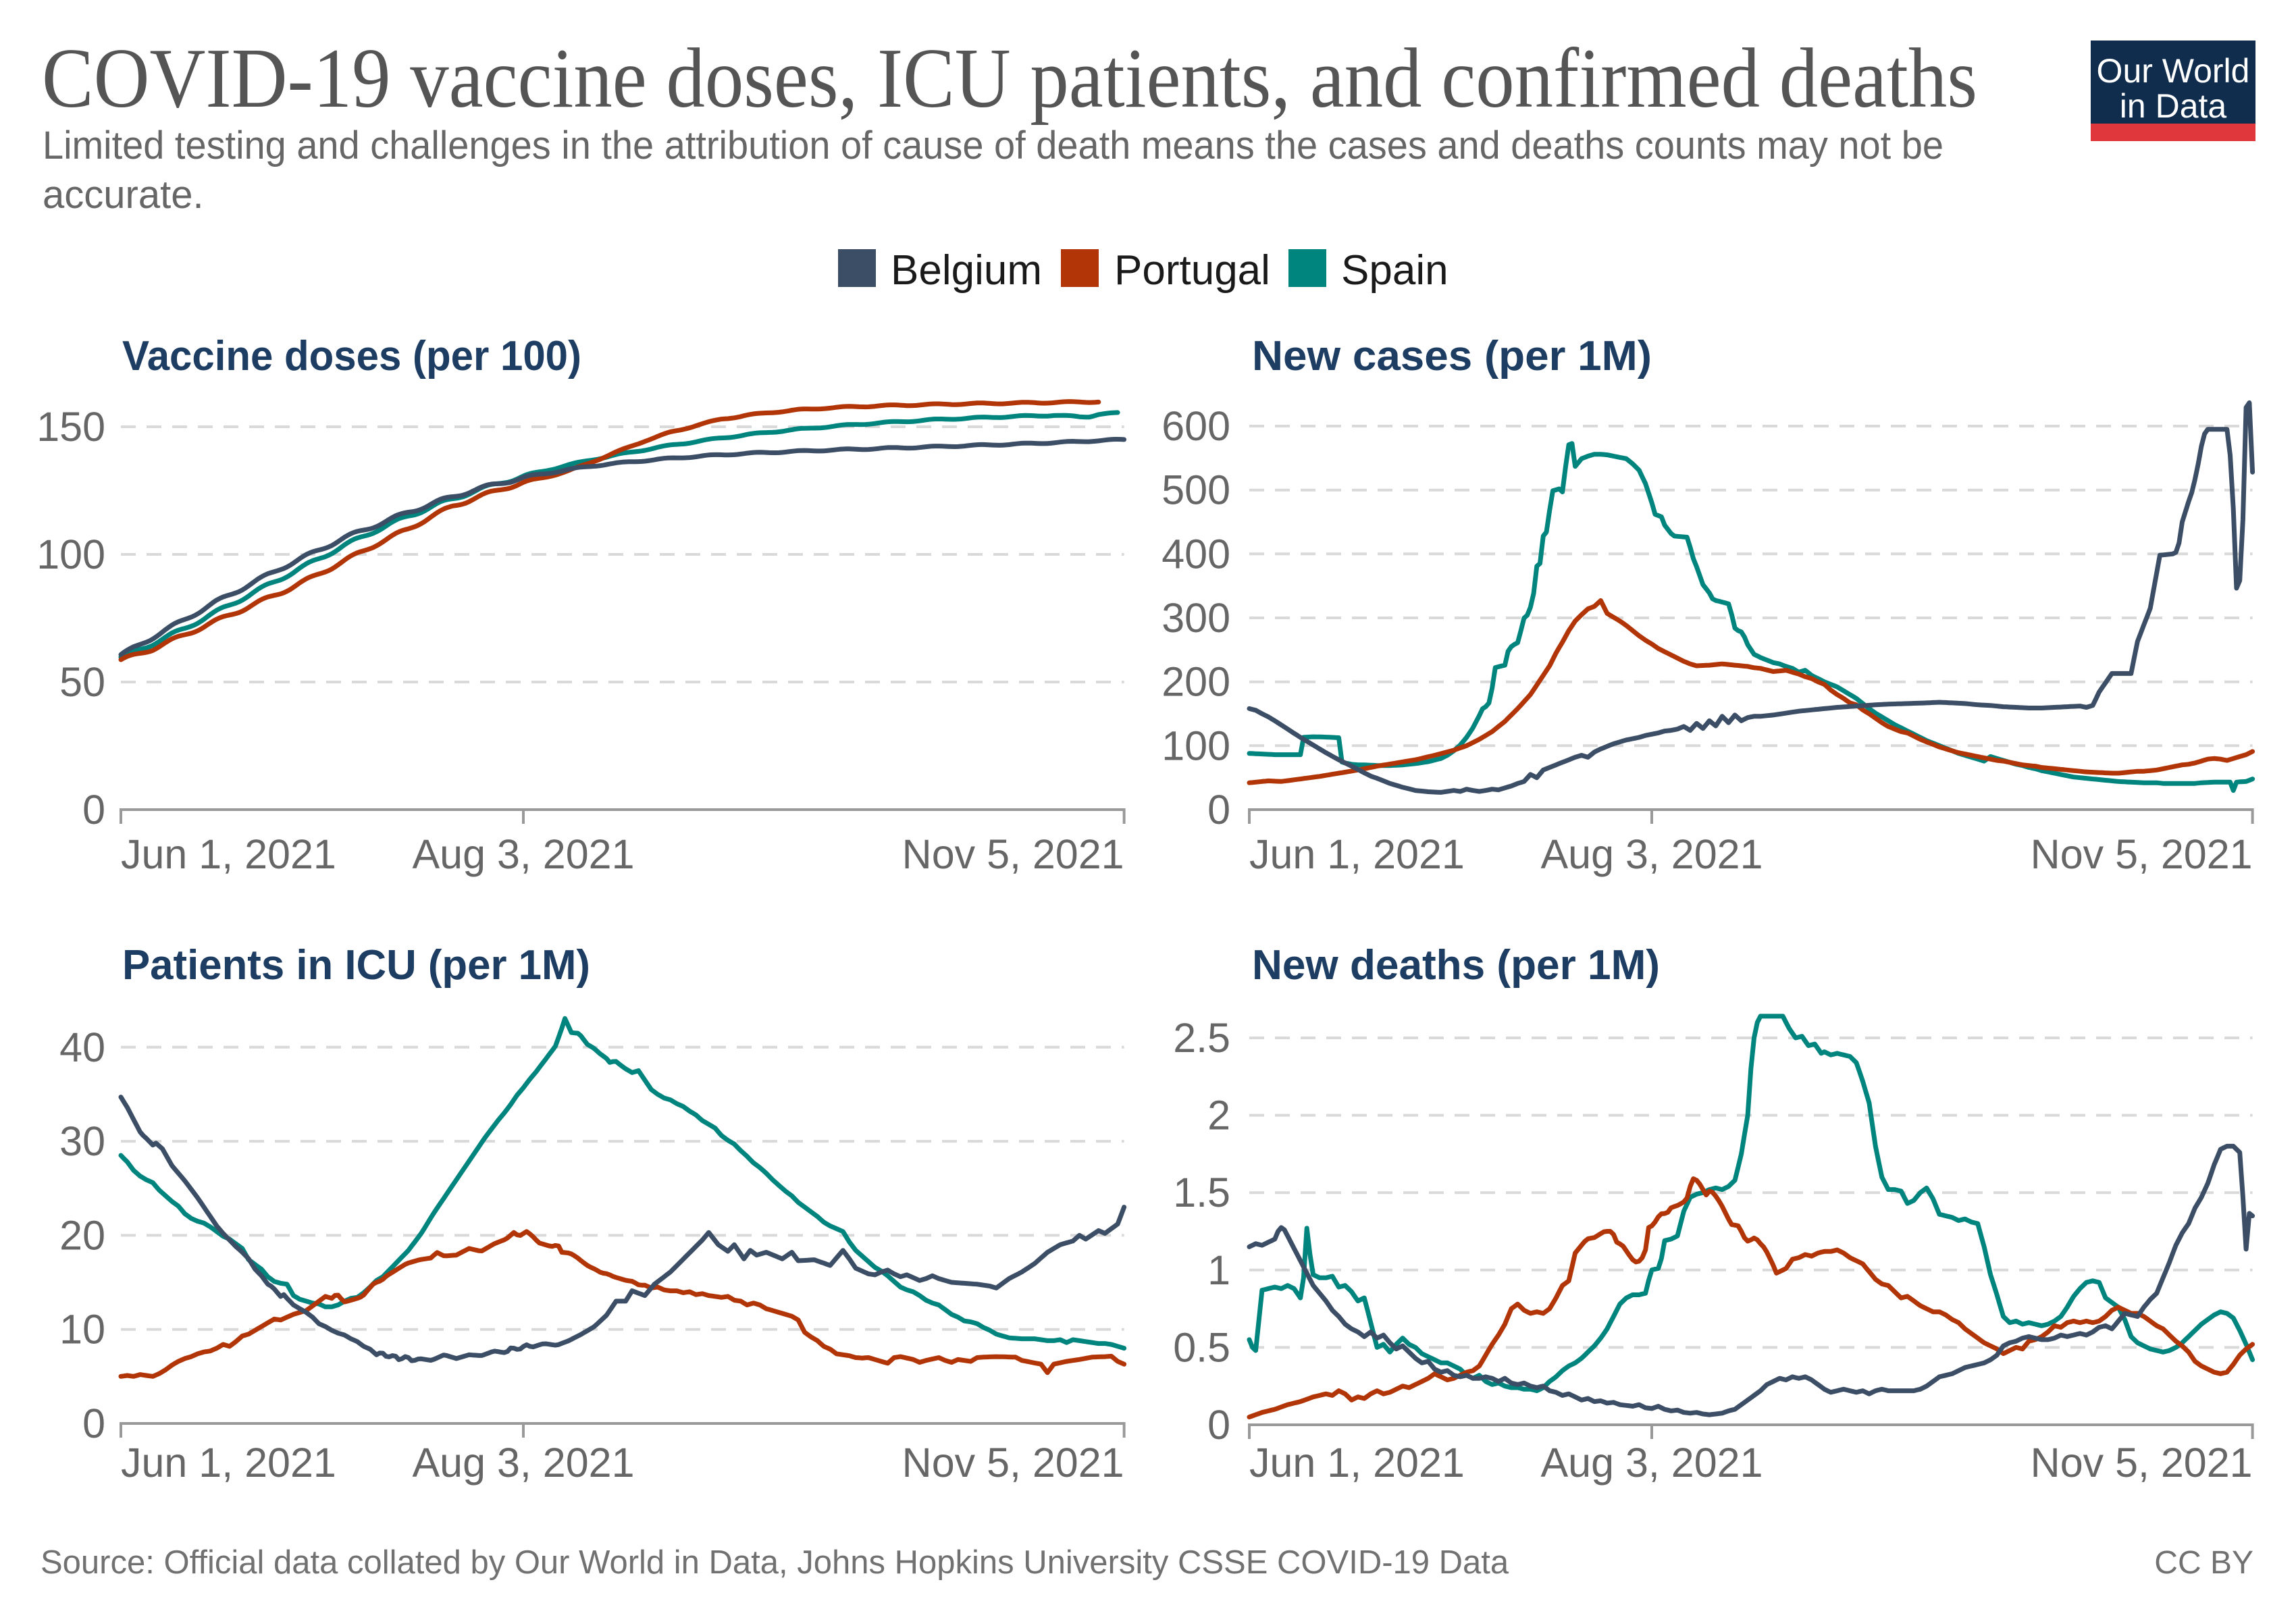 This screenshot has height=1624, width=2296. What do you see at coordinates (1218, 1270) in the screenshot?
I see `svg-text: 1` at bounding box center [1218, 1270].